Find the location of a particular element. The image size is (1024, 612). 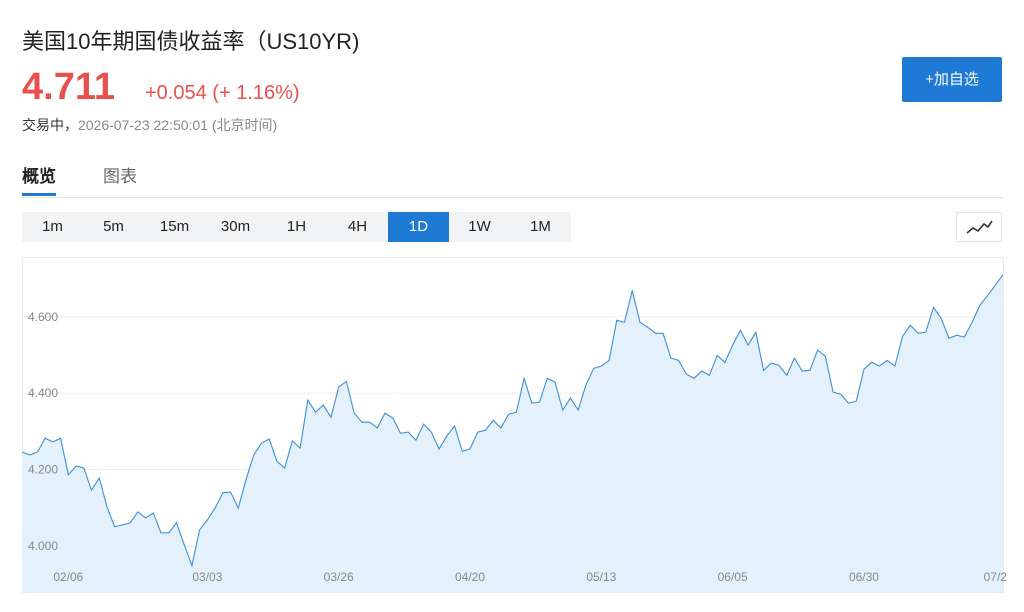

interval-button: 1W is located at coordinates (479, 226).